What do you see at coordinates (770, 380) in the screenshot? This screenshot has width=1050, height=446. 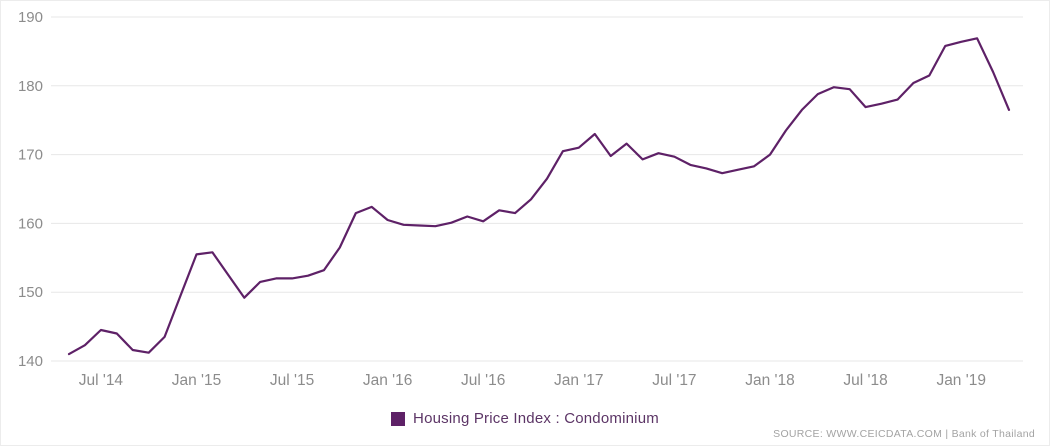 I see `x-axis-label: Jan '18` at bounding box center [770, 380].